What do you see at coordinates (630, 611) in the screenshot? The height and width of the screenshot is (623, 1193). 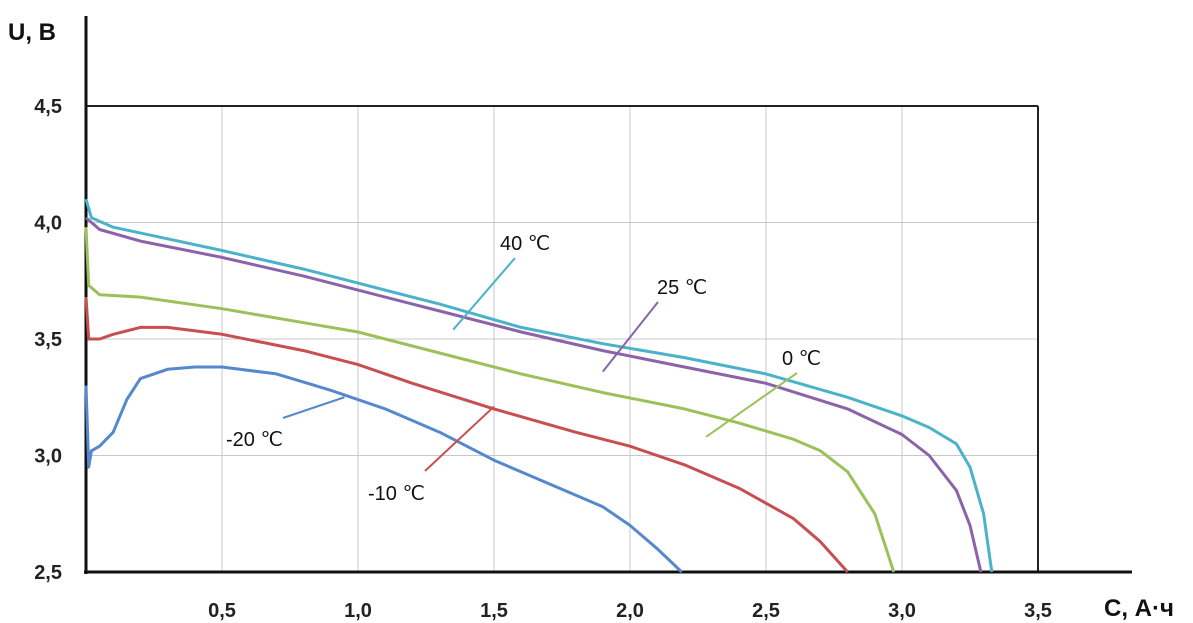 I see `x-tick-label: 2,0` at bounding box center [630, 611].